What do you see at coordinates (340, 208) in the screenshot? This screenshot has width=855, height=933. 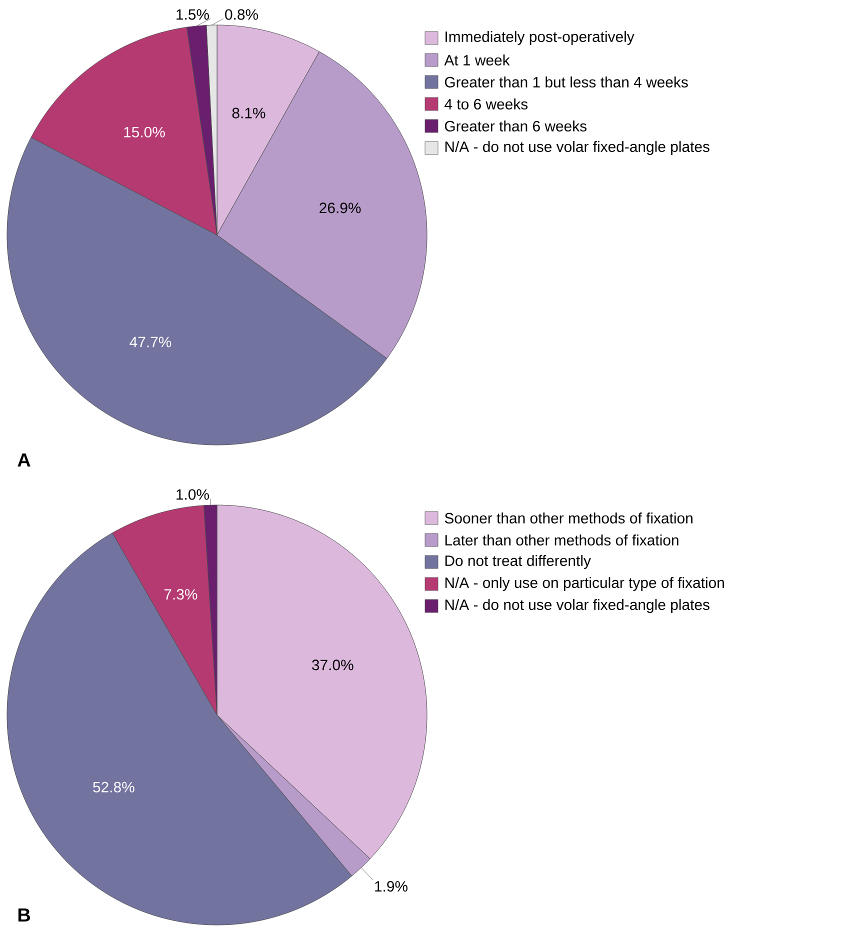 I see `data-label: 26.9%` at bounding box center [340, 208].